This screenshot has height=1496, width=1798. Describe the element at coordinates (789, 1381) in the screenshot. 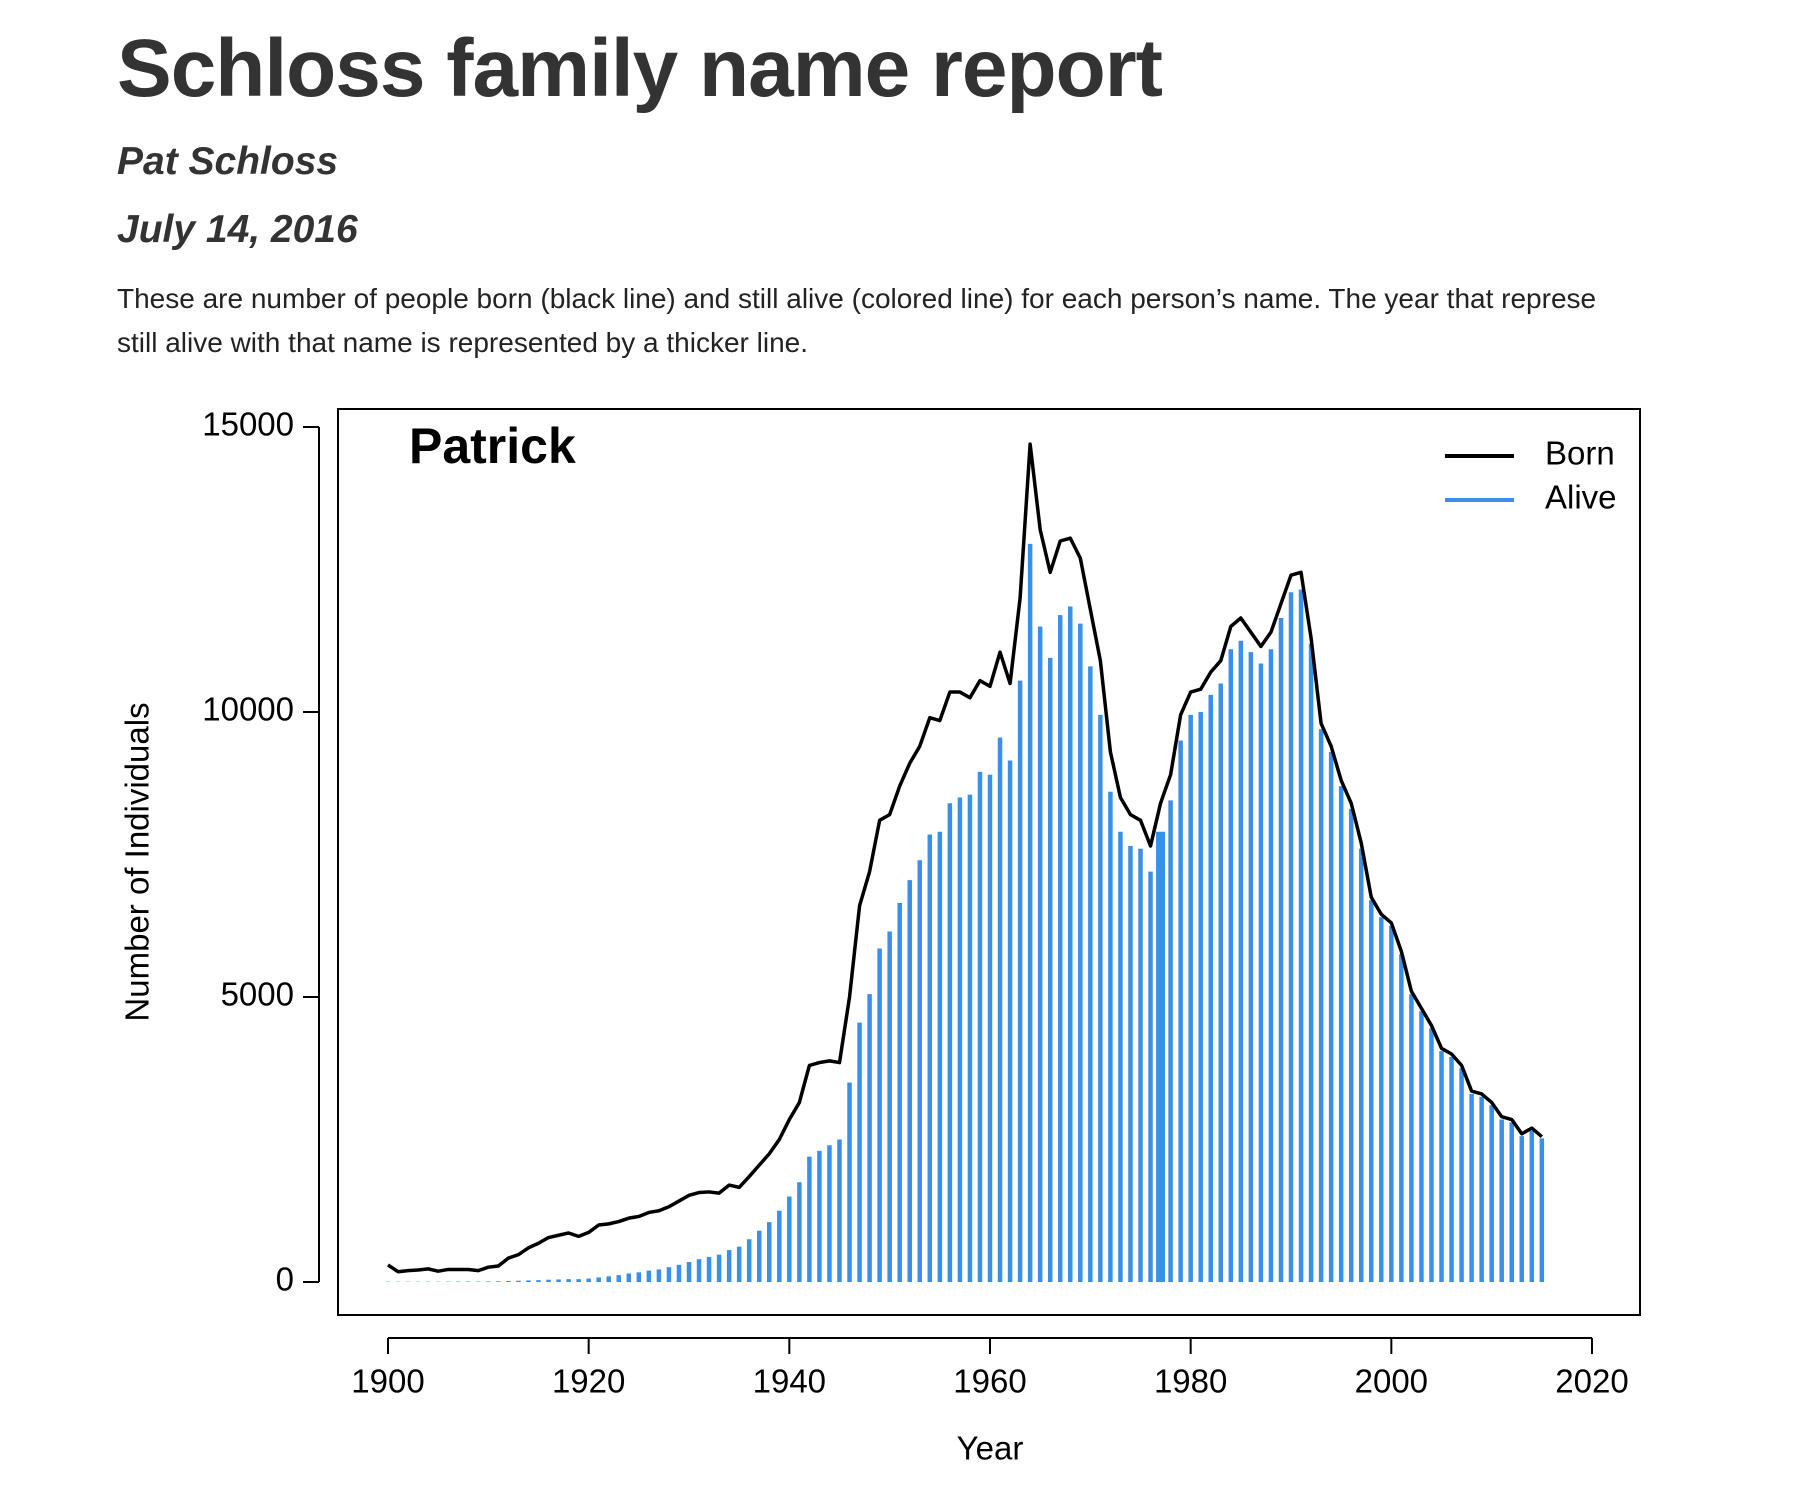

I see `x-tick-label: 1940` at that location.